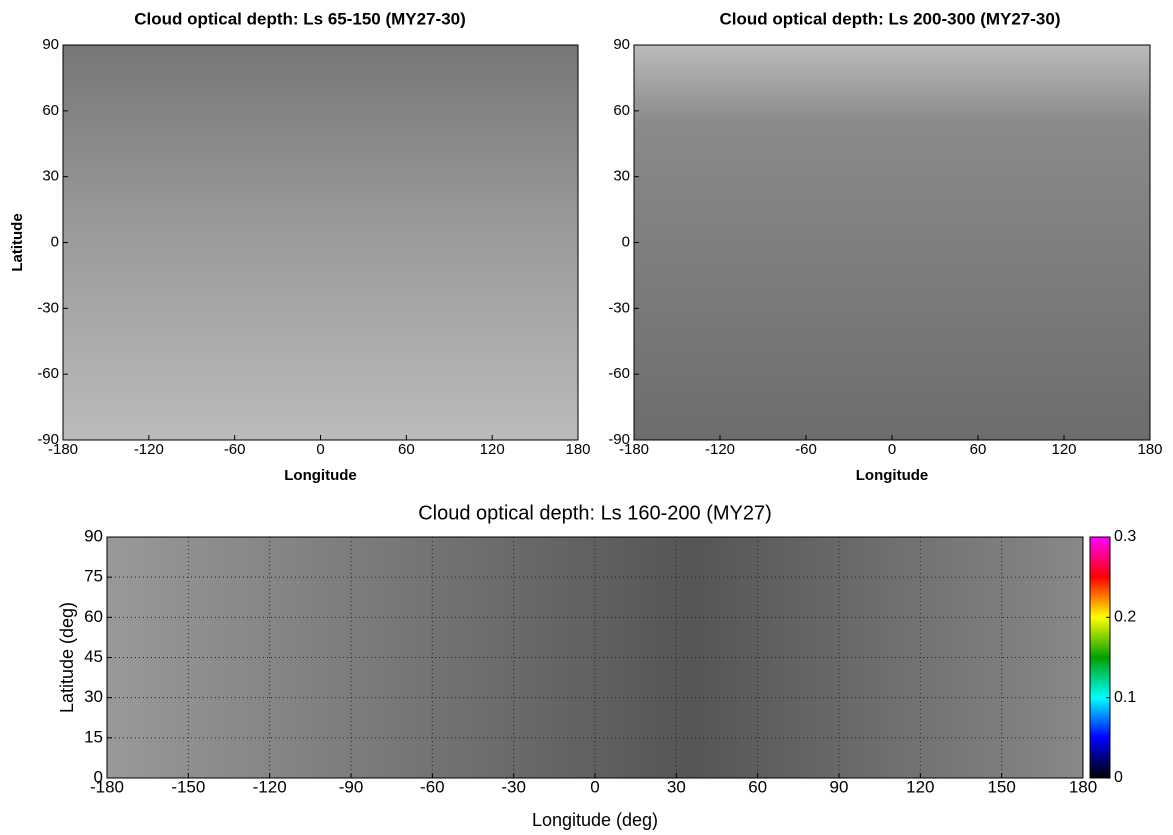 The height and width of the screenshot is (835, 1173). I want to click on y-tick-label: 45, so click(93, 656).